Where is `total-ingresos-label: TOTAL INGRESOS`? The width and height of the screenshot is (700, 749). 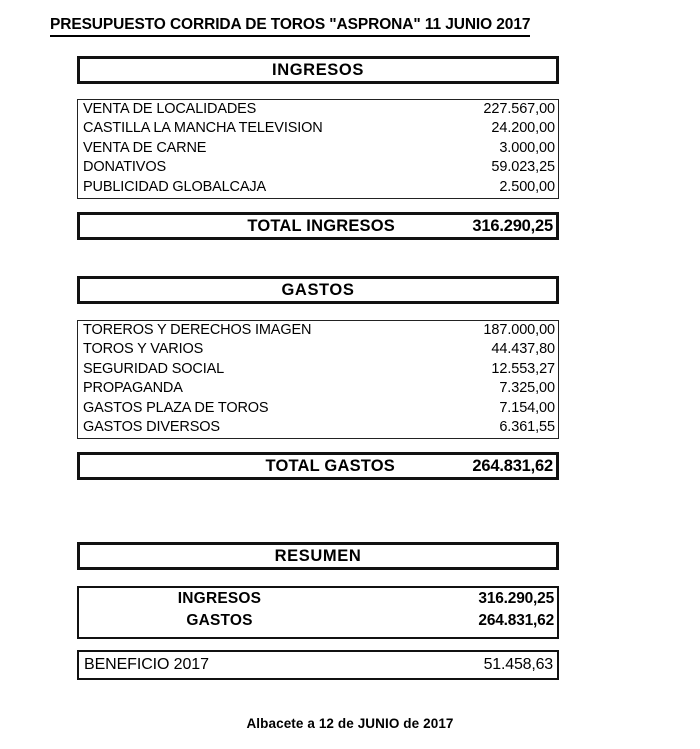
total-ingresos-label: TOTAL INGRESOS is located at coordinates (321, 225).